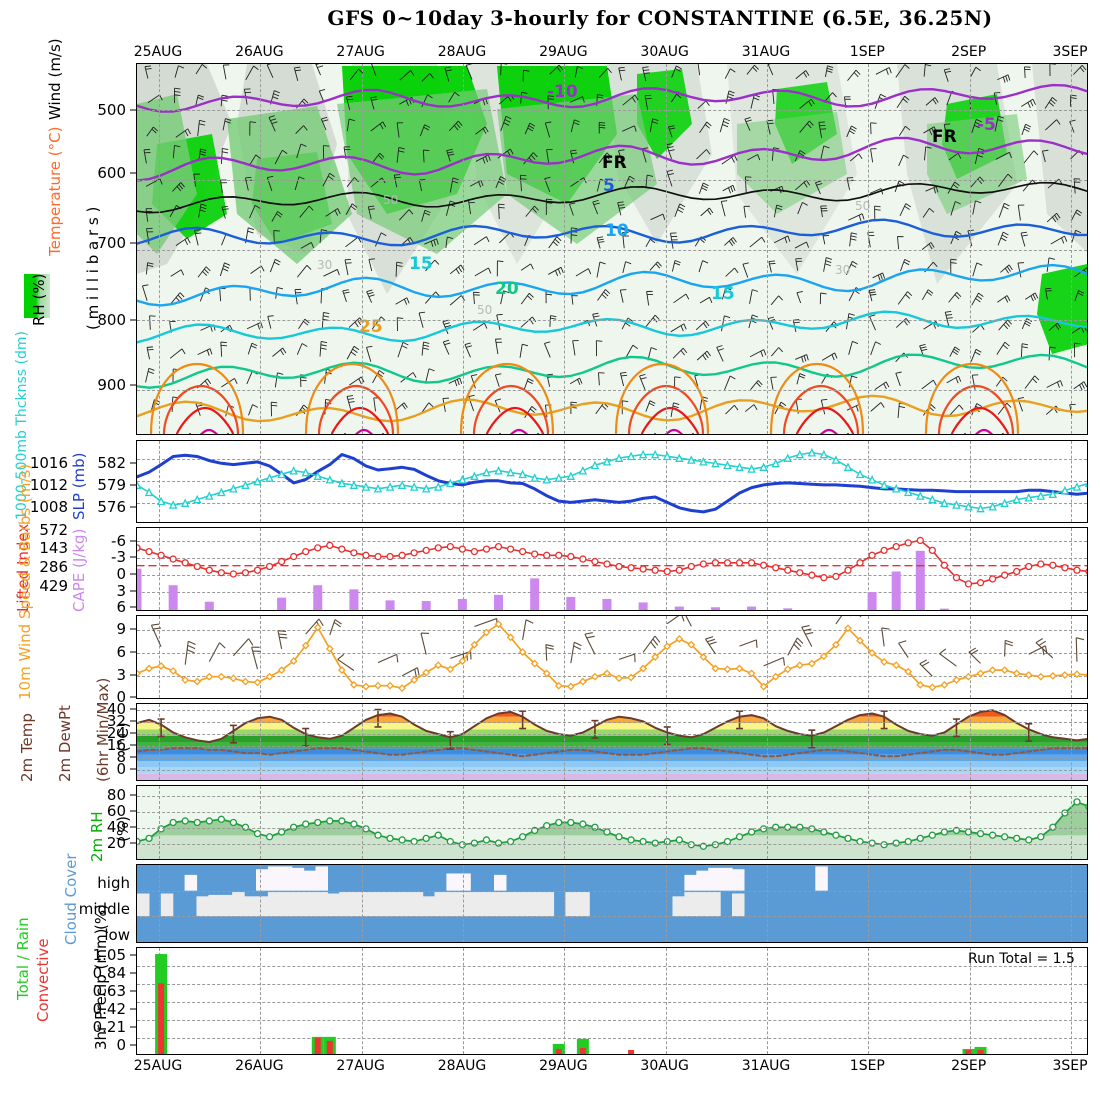  Describe the element at coordinates (259, 1066) in the screenshot. I see `date-label: 26AUG` at that location.